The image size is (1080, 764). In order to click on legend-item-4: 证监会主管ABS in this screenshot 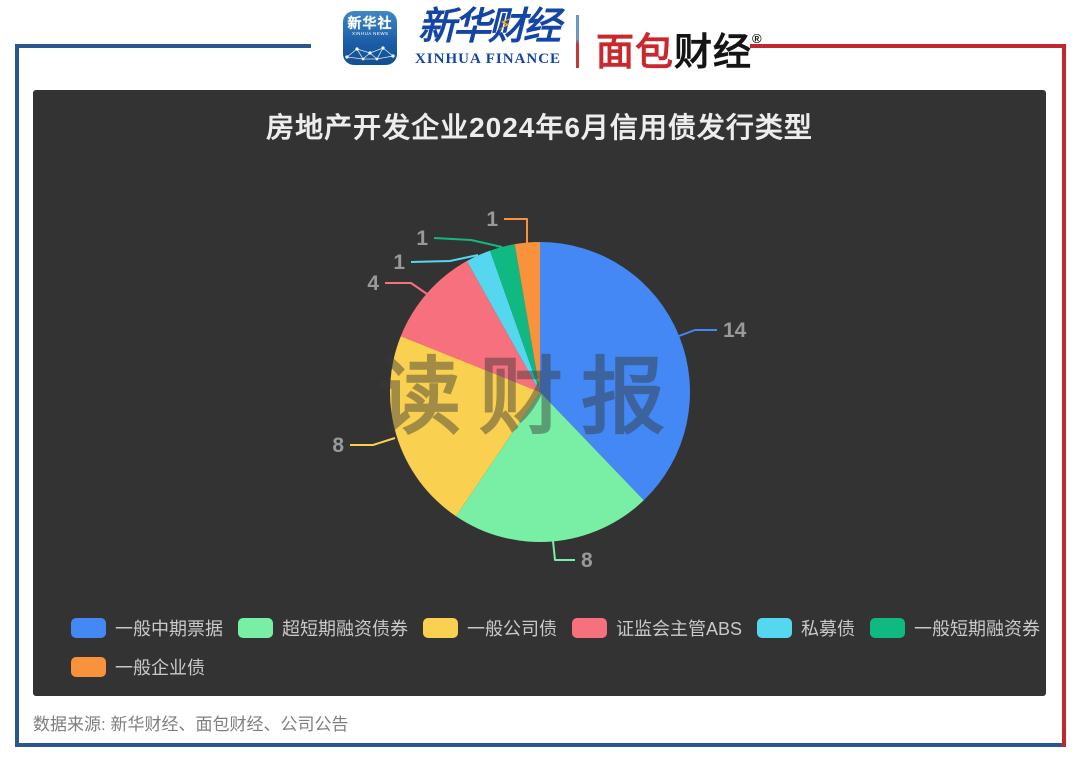, I will do `click(657, 628)`.